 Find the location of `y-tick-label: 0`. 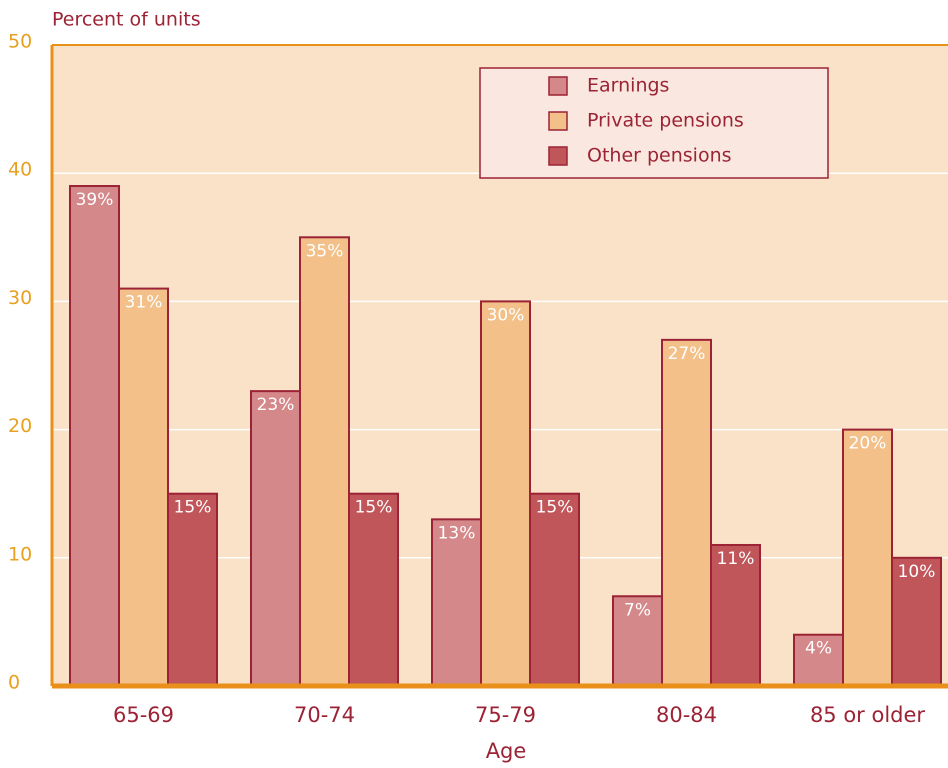

y-tick-label: 0 is located at coordinates (14, 683).